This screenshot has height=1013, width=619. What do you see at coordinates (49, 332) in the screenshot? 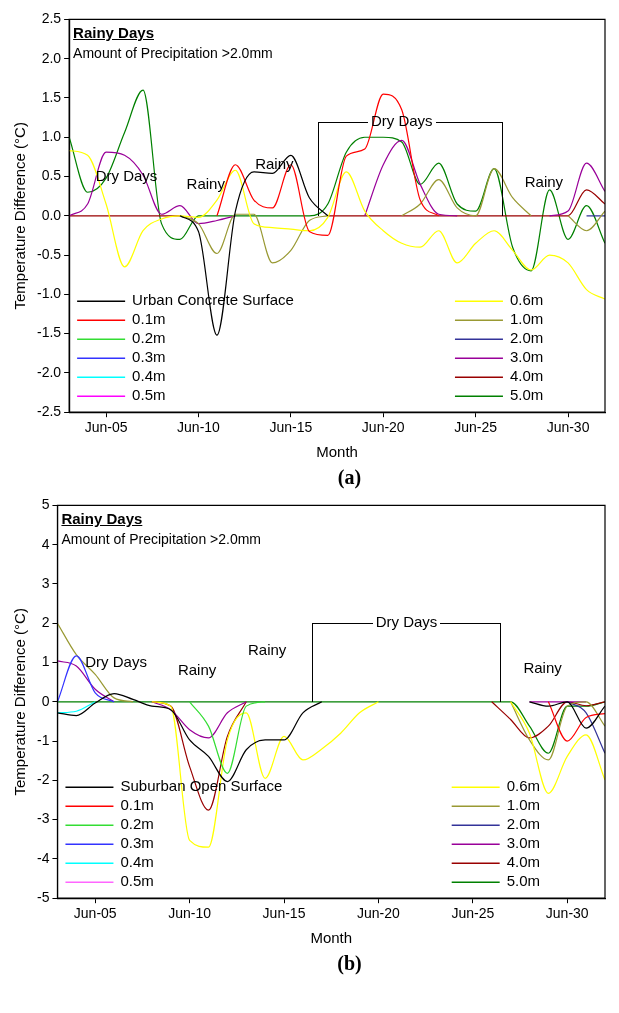
I see `y-tick-label: -1.5` at bounding box center [49, 332].